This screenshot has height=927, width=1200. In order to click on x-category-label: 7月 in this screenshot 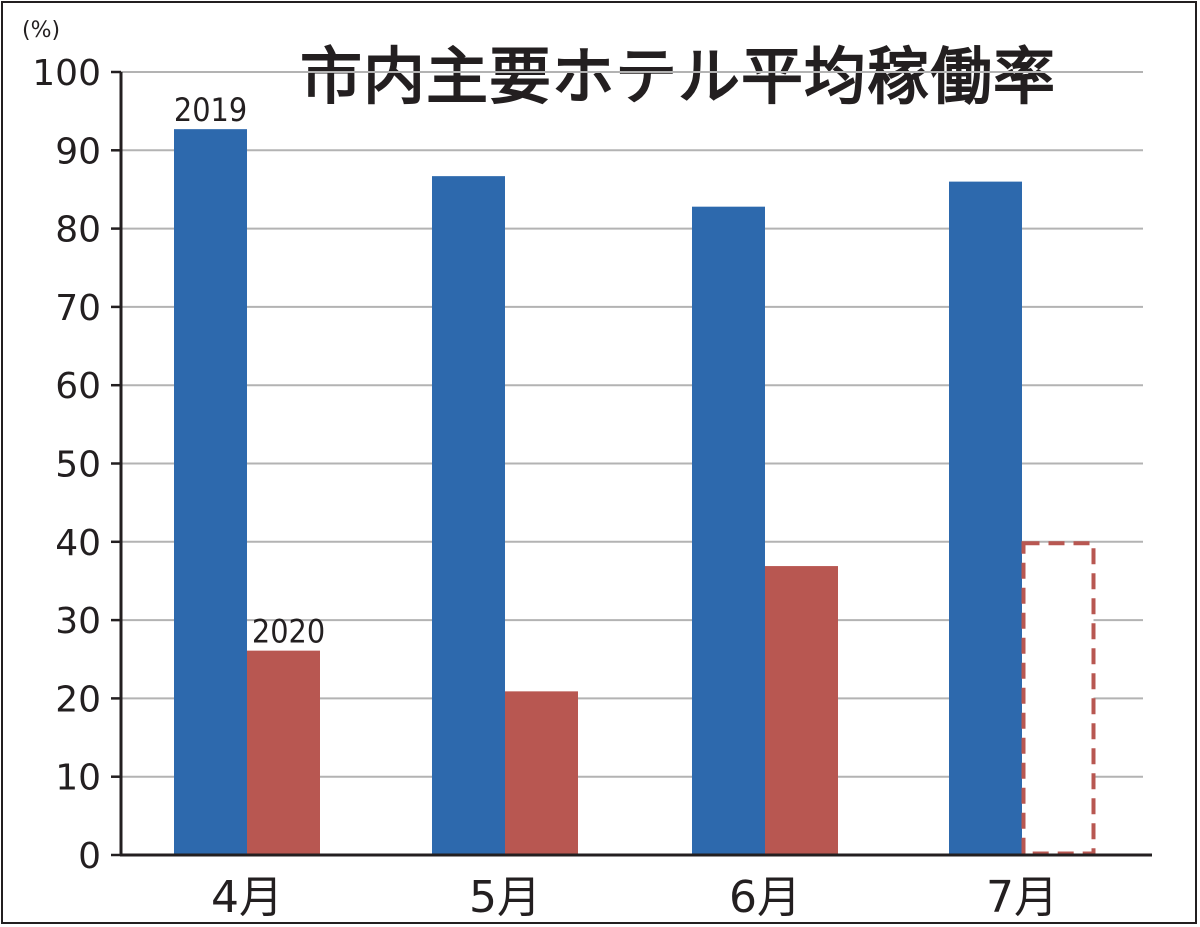, I will do `click(1022, 897)`.